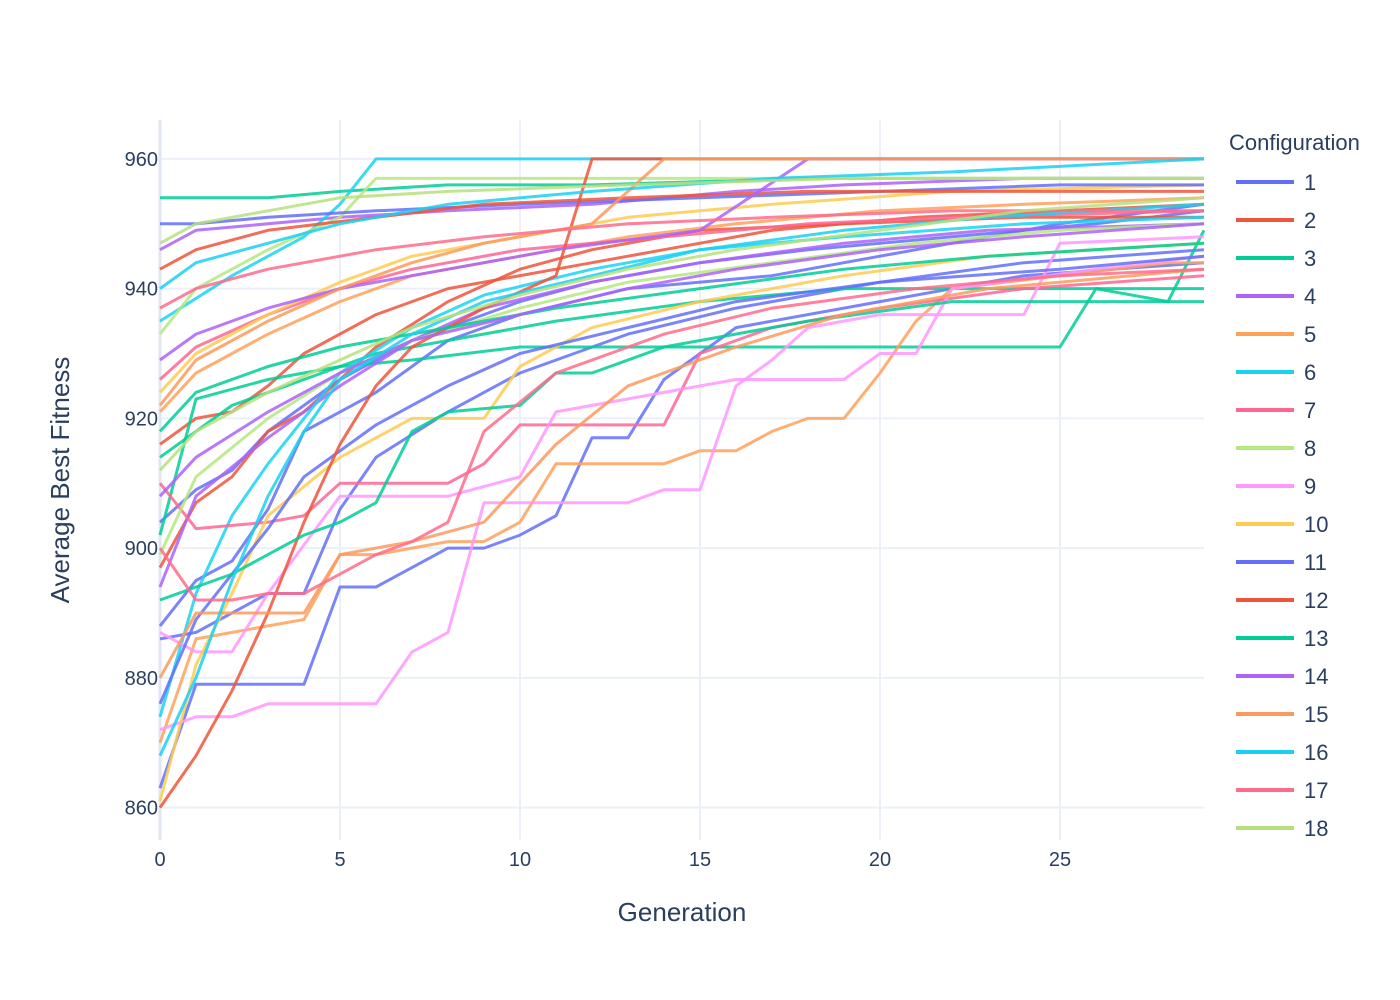 Image resolution: width=1400 pixels, height=1000 pixels. I want to click on x-tick-label: 15, so click(700, 860).